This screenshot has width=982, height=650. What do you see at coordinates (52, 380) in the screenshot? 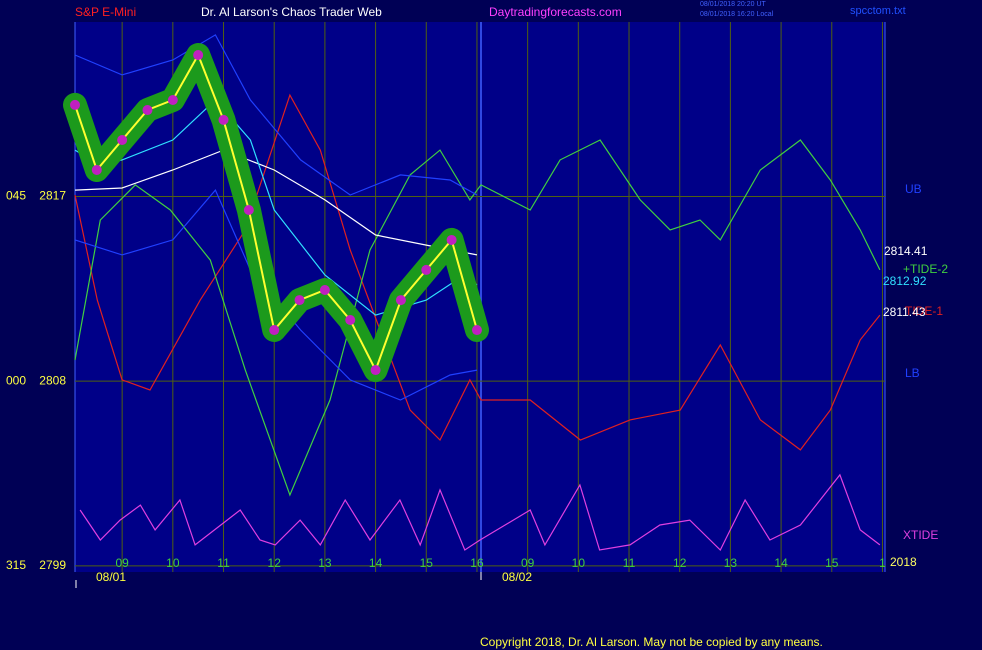
I see `y-tick-label: 2808` at bounding box center [52, 380].